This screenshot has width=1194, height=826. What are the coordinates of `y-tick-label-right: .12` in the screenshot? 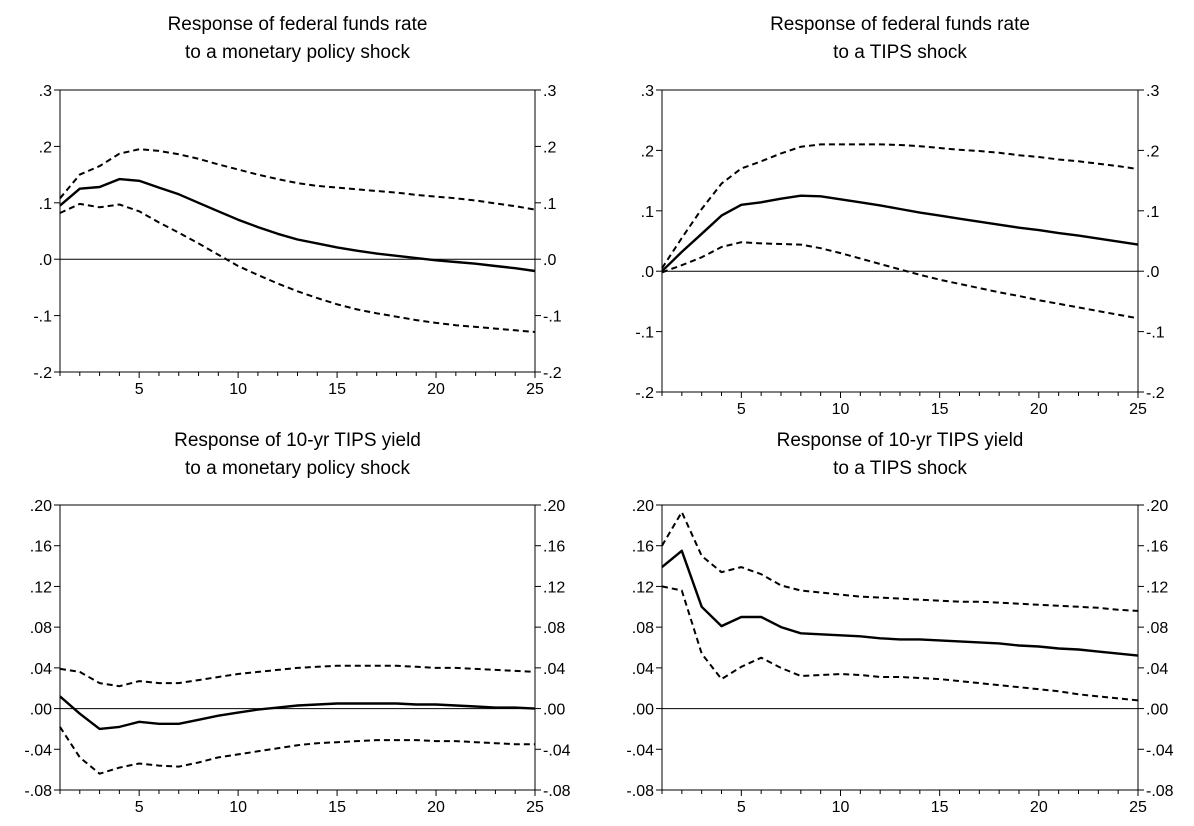 It's located at (1157, 587).